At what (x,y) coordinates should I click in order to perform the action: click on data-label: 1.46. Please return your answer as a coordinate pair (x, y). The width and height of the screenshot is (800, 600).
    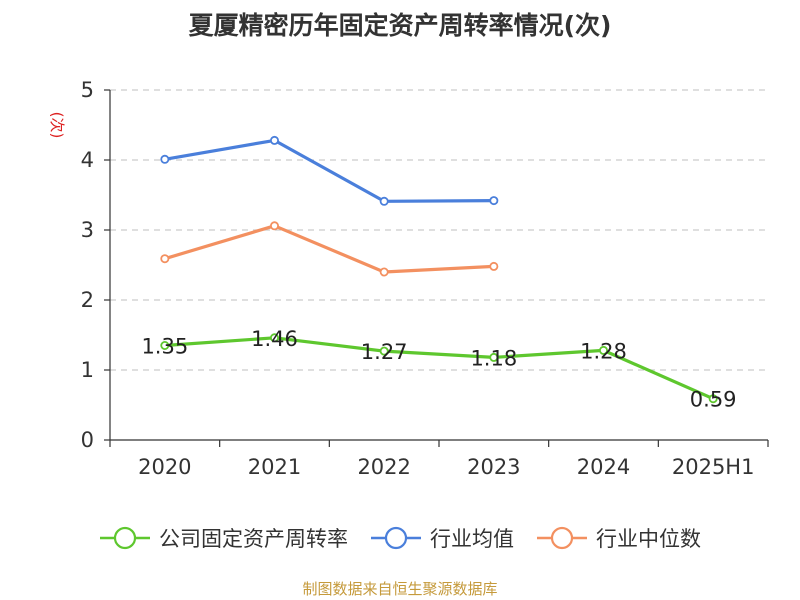
    Looking at the image, I should click on (274, 339).